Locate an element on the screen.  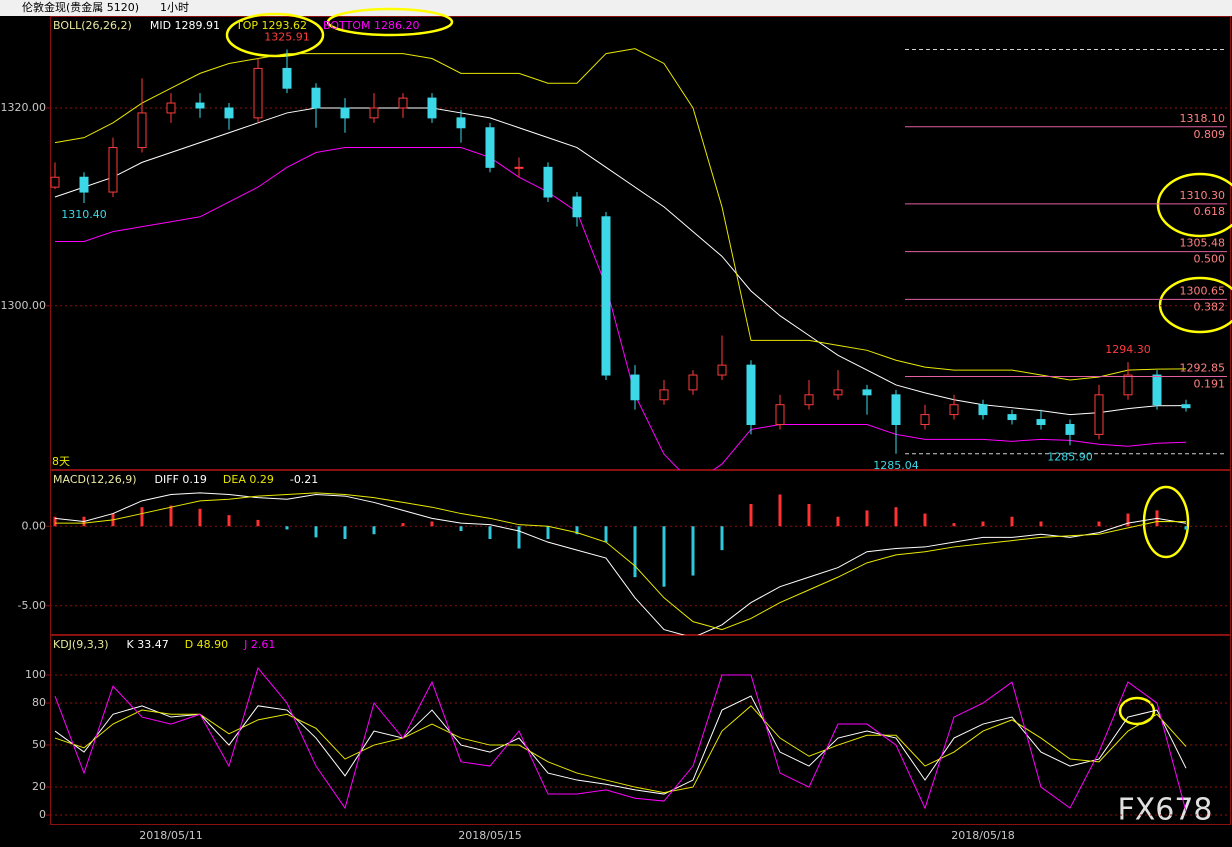
period-note: 8天 is located at coordinates (61, 461).